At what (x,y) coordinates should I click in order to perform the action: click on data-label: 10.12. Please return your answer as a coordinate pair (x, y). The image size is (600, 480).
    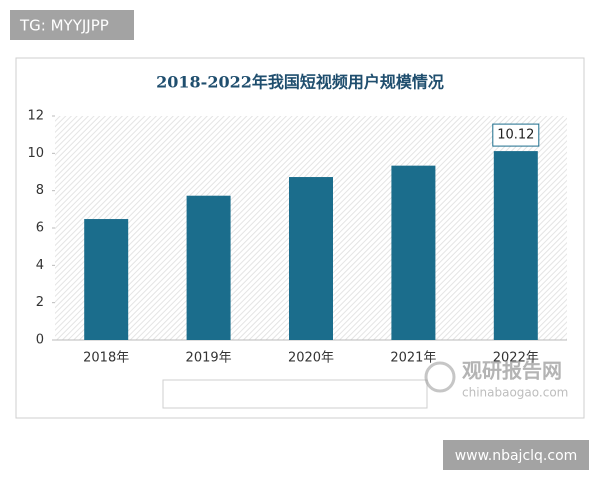
    Looking at the image, I should click on (515, 135).